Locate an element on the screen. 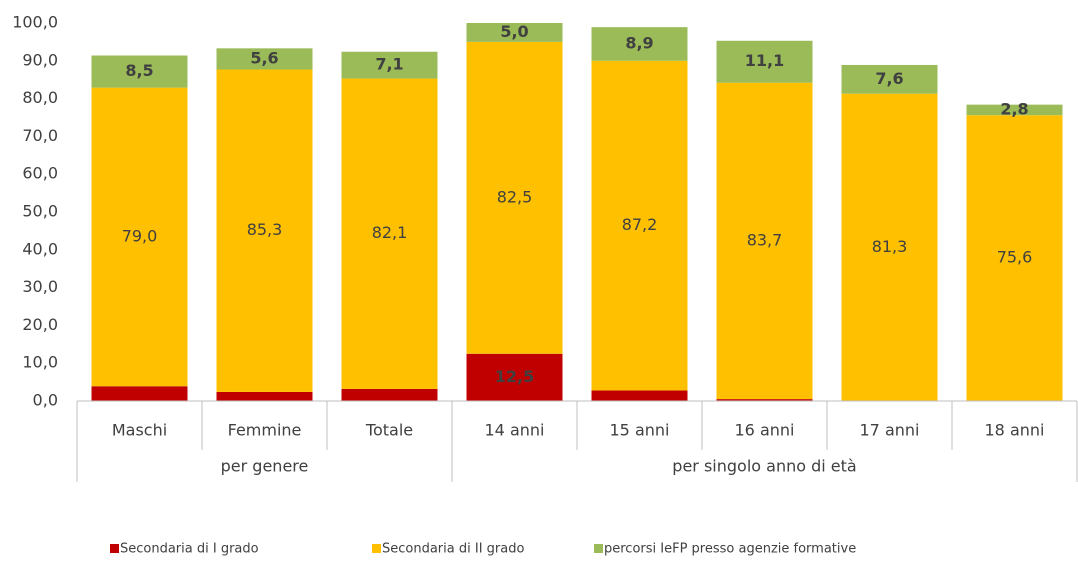 Image resolution: width=1078 pixels, height=562 pixels. data-label: 8,9 is located at coordinates (639, 42).